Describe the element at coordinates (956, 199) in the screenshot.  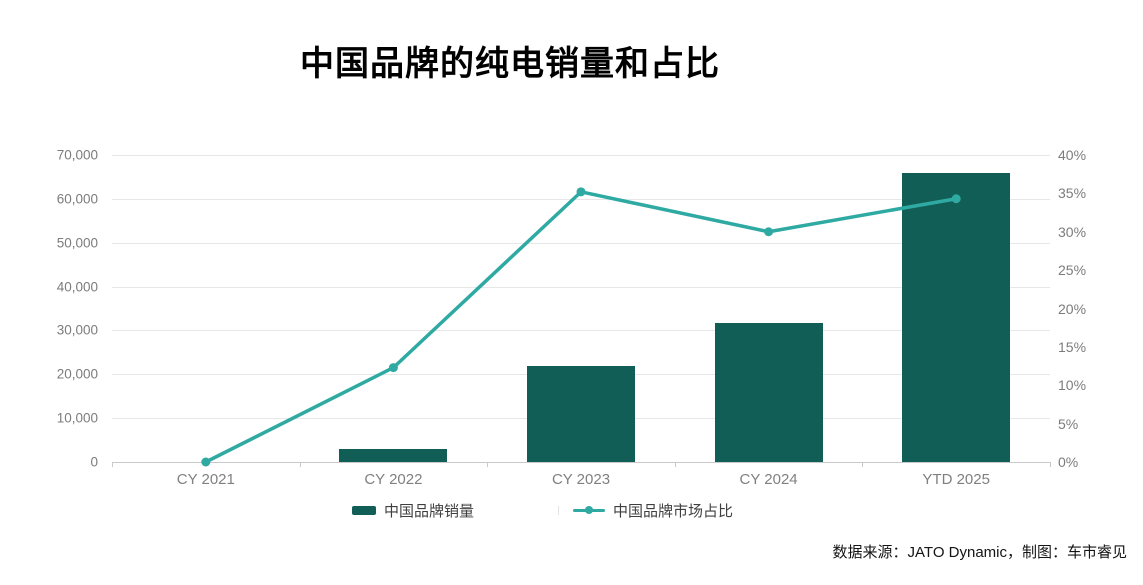
I see `share-line-point-ytd-2025` at that location.